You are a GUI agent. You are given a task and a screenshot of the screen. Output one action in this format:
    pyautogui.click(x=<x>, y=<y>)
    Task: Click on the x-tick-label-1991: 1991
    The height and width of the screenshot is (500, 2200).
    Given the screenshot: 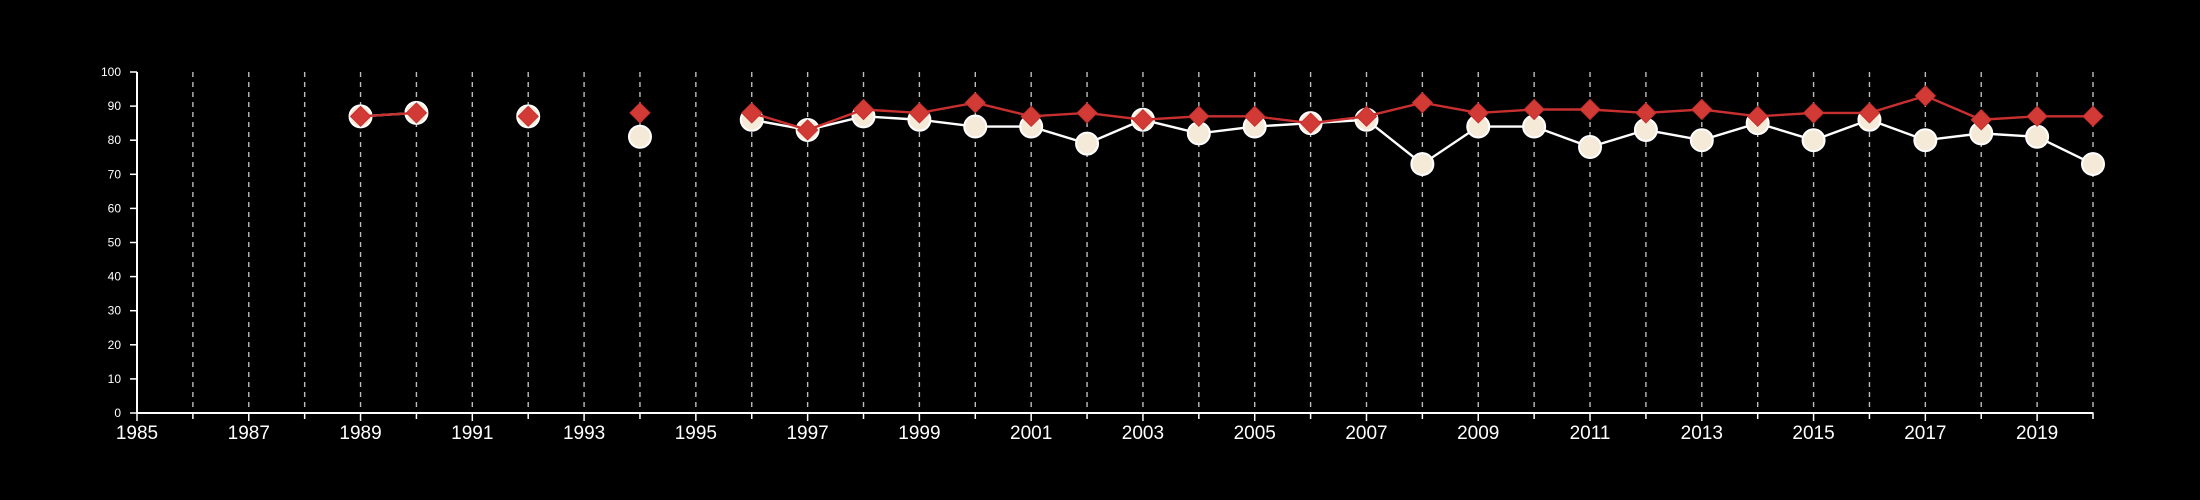 What is the action you would take?
    pyautogui.click(x=472, y=433)
    